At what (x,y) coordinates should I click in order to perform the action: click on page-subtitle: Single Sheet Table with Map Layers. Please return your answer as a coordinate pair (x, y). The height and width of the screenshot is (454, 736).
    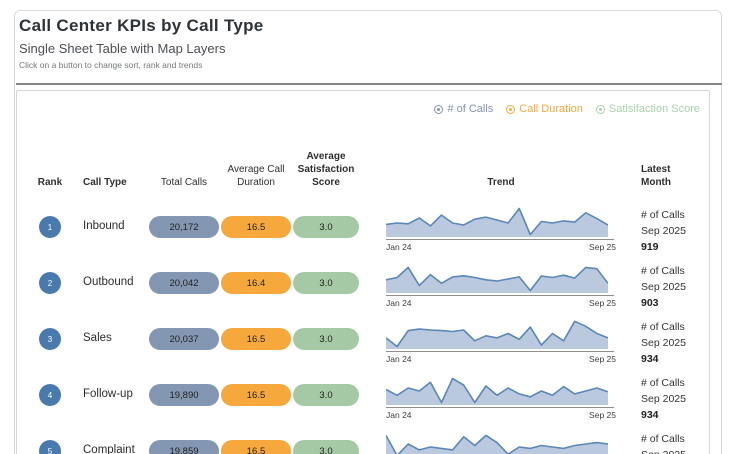
    Looking at the image, I should click on (122, 48).